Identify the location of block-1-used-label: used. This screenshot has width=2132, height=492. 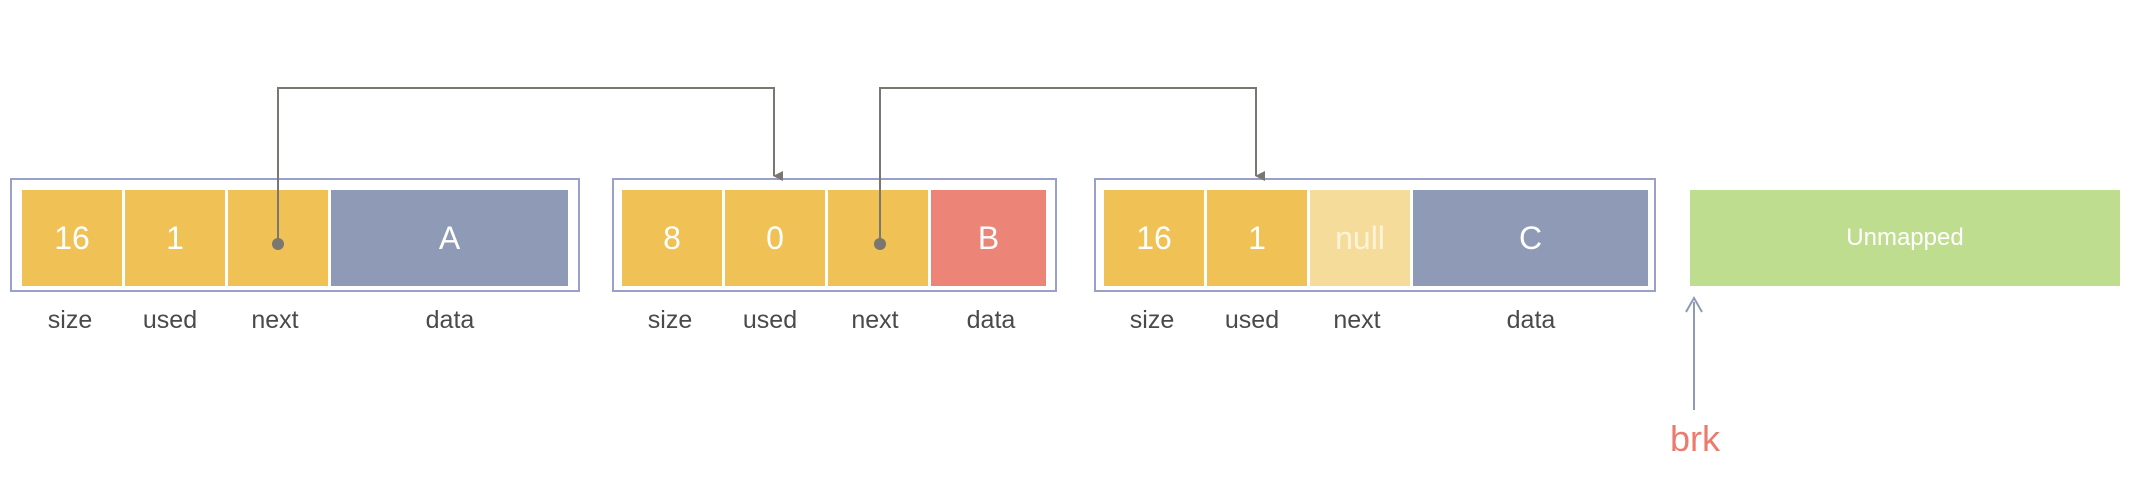
(170, 320).